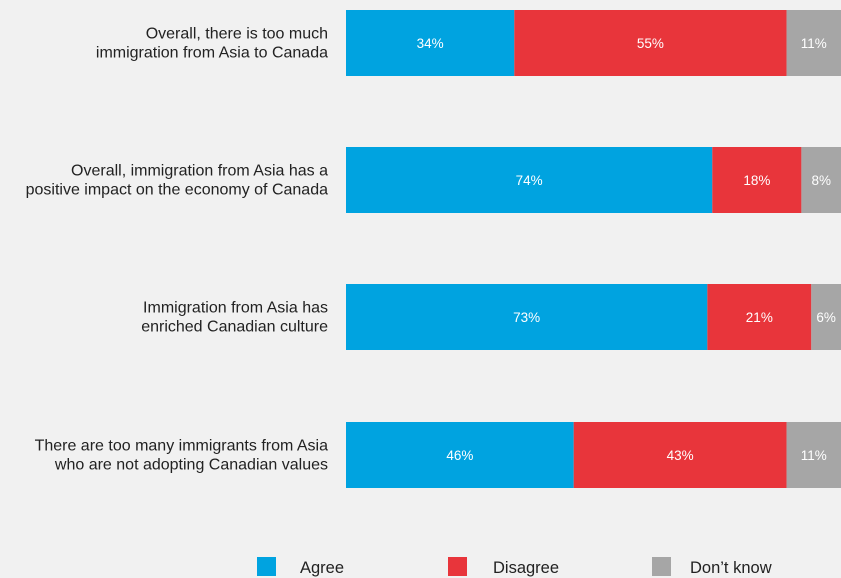  I want to click on legend-label-agree: Agree, so click(322, 568).